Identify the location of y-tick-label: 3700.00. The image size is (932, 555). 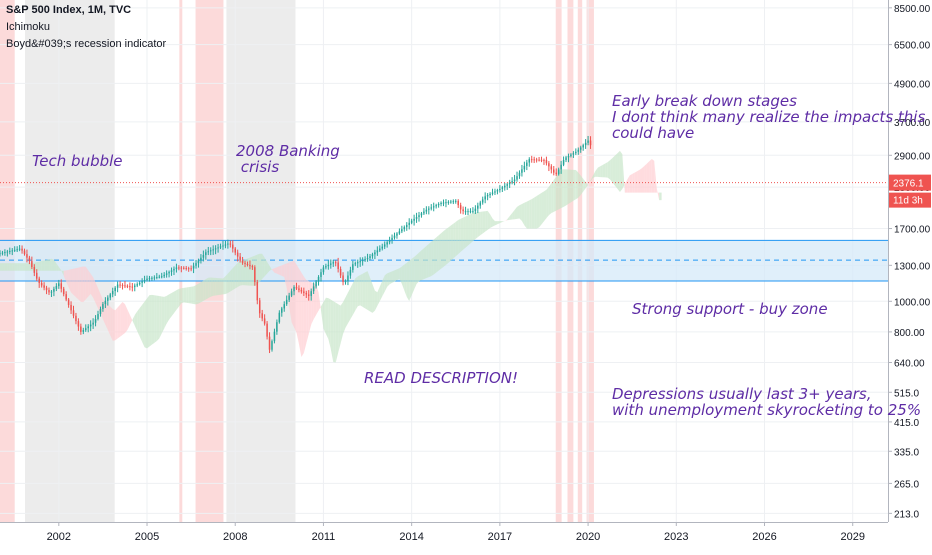
(912, 123).